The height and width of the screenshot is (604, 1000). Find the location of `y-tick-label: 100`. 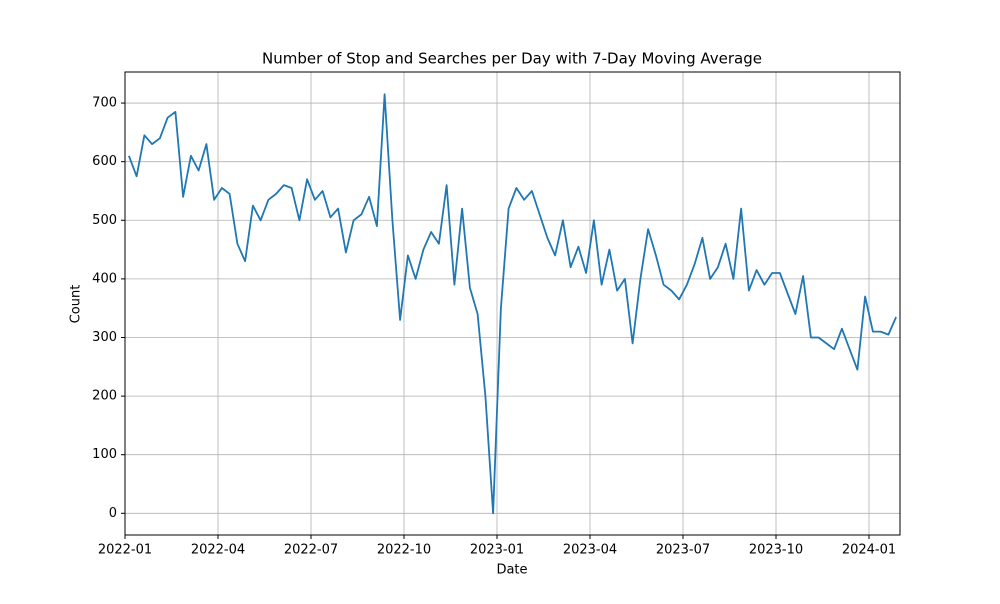

y-tick-label: 100 is located at coordinates (104, 454).